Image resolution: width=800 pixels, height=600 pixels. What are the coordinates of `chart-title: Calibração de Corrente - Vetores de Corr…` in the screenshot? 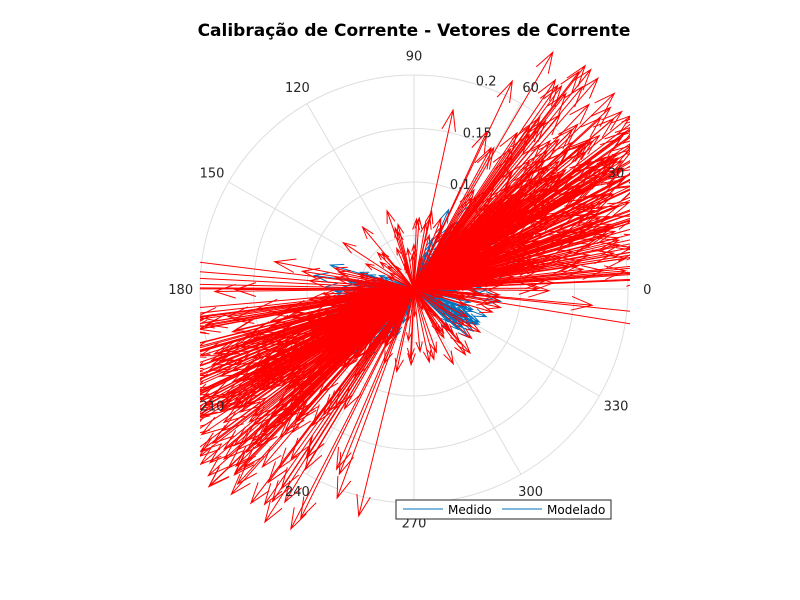 It's located at (414, 31).